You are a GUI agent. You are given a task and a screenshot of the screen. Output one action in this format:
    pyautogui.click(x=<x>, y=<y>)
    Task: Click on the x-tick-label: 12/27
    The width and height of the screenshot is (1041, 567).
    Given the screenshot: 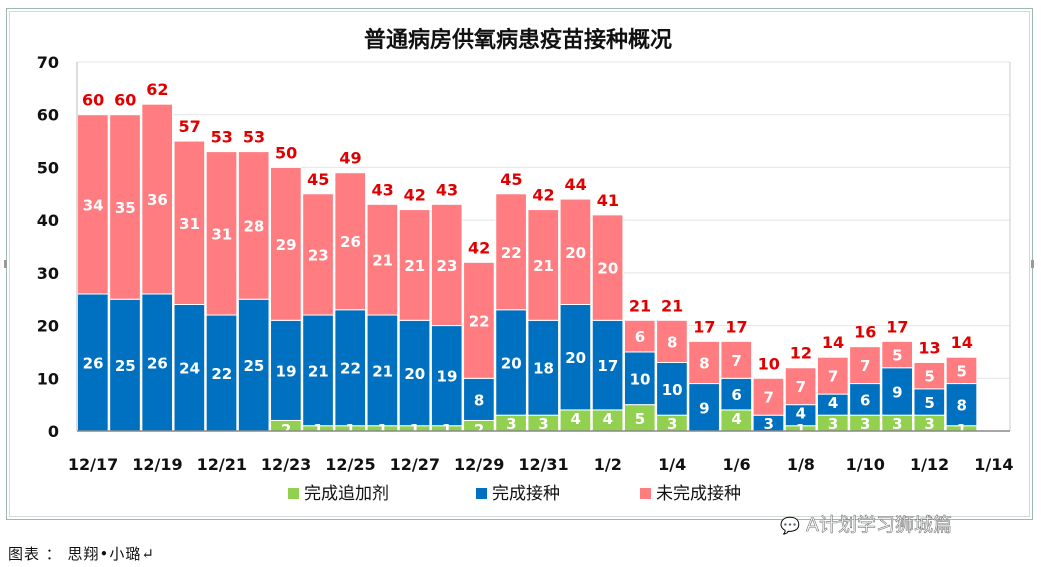 What is the action you would take?
    pyautogui.click(x=415, y=464)
    